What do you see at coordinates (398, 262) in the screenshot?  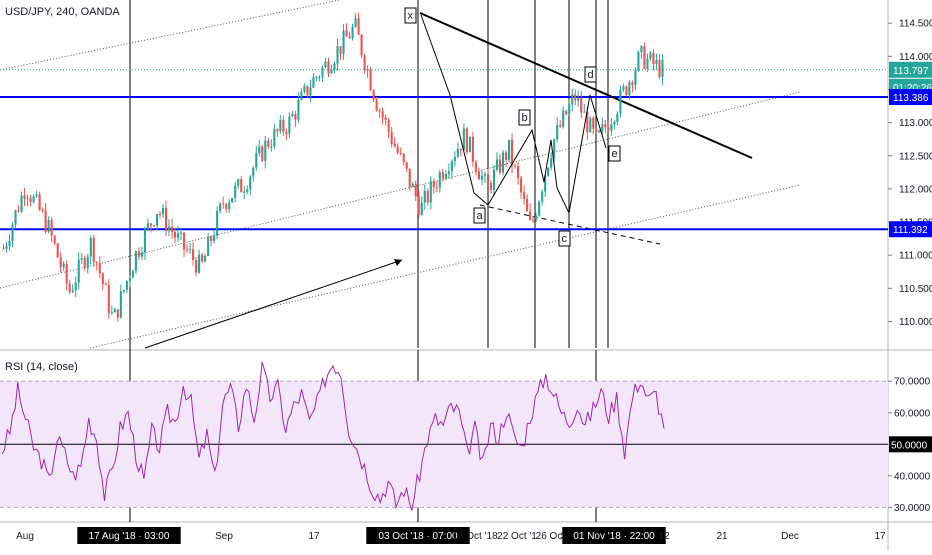 I see `trend-arrow-head` at bounding box center [398, 262].